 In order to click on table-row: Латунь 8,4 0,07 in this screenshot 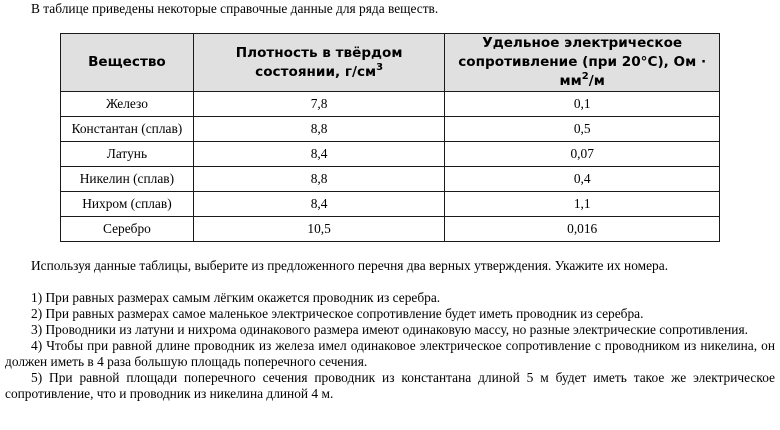, I will do `click(390, 154)`.